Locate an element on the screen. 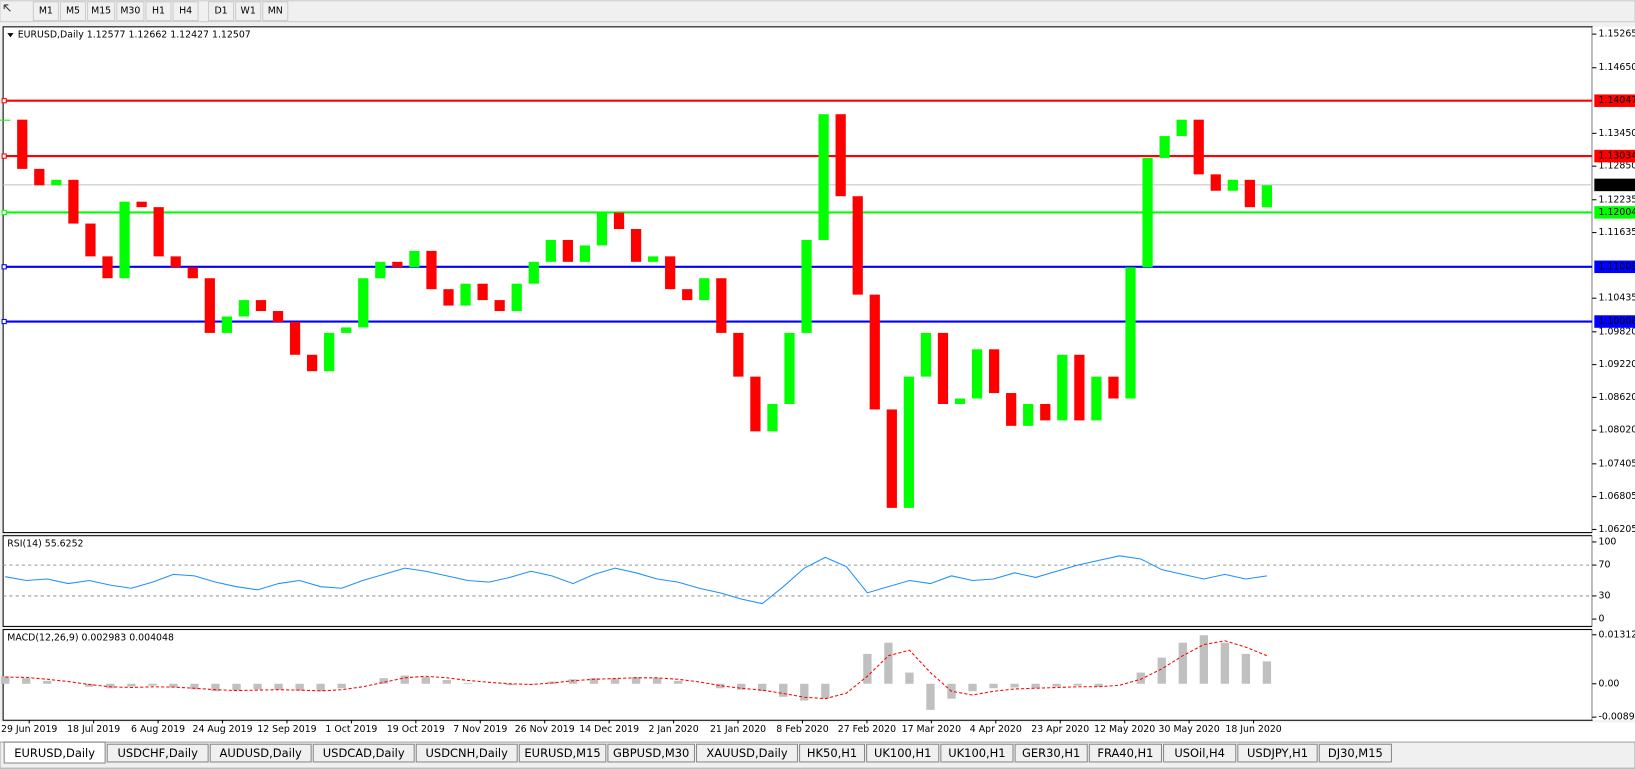 This screenshot has width=1635, height=769. timeframe-label: MN is located at coordinates (275, 11).